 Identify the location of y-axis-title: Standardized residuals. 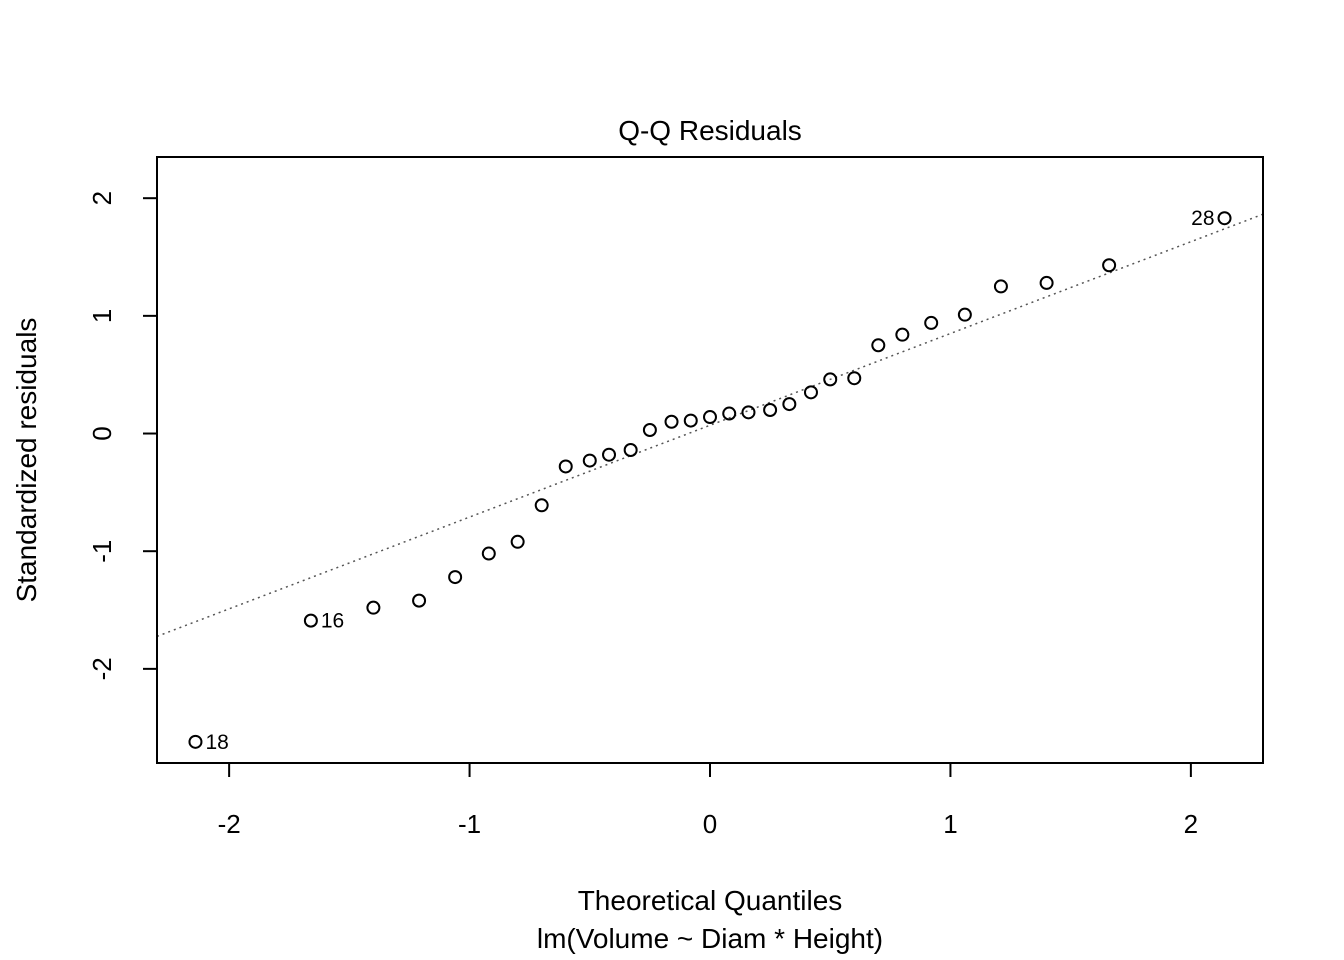
(26, 460).